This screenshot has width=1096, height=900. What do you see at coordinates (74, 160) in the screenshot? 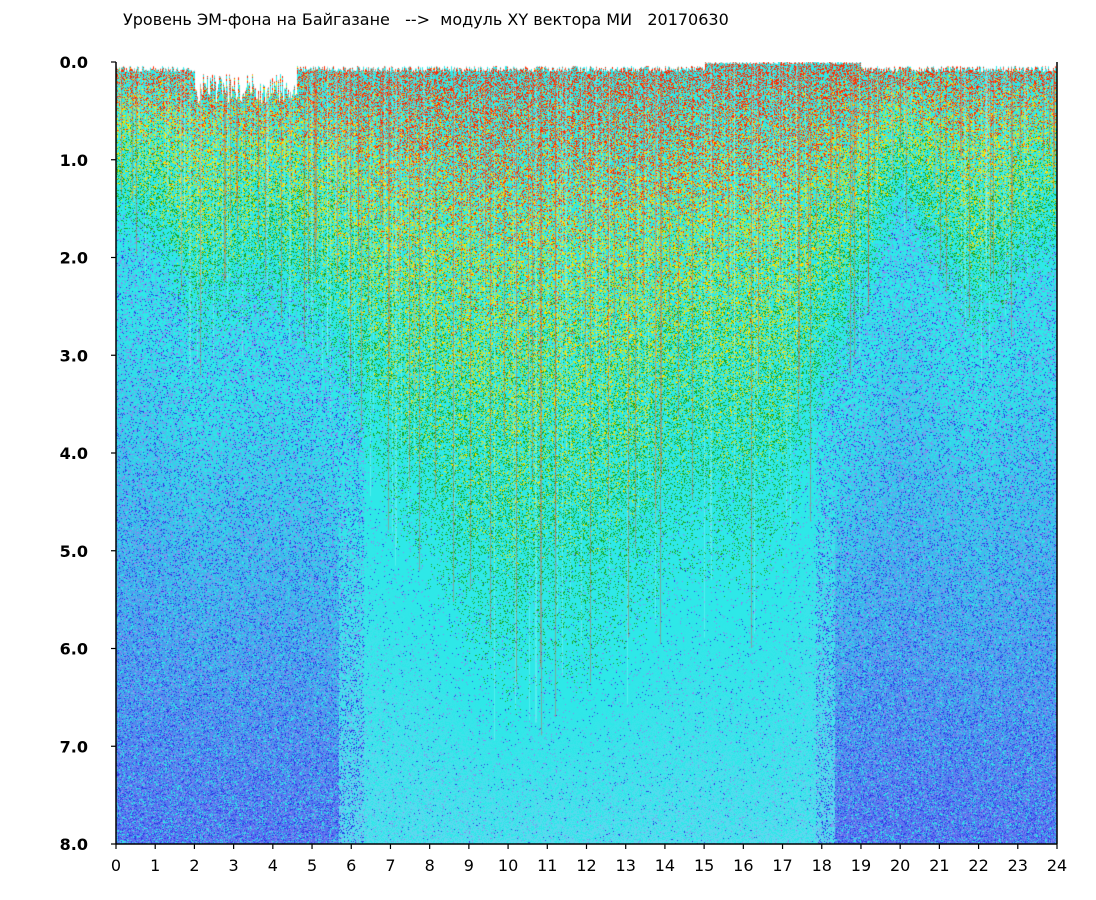
I see `y-tick-label: 1.0` at bounding box center [74, 160].